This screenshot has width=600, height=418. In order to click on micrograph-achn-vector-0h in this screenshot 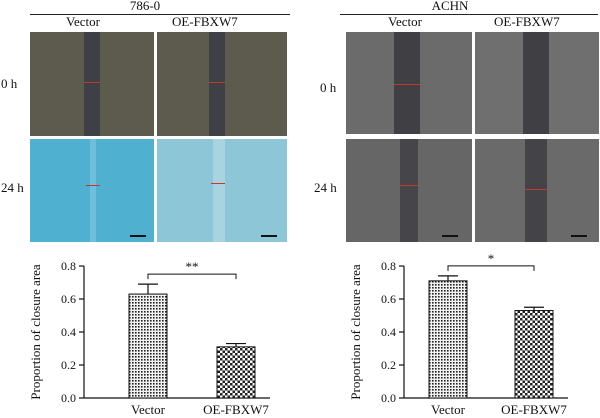, I will do `click(409, 83)`.